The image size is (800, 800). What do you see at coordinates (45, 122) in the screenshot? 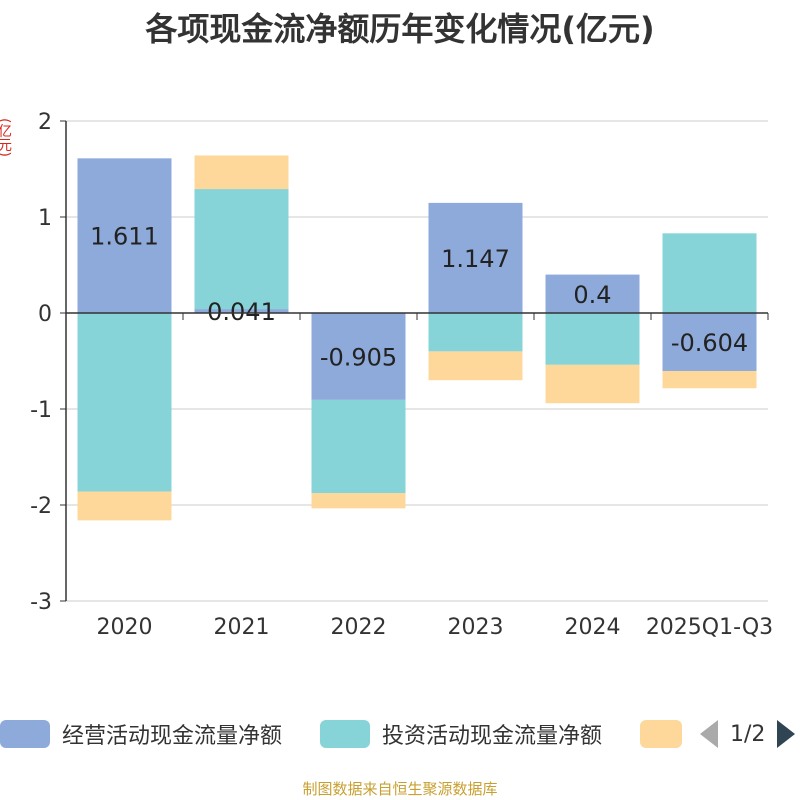
I see `y-tick-label: 2` at bounding box center [45, 122].